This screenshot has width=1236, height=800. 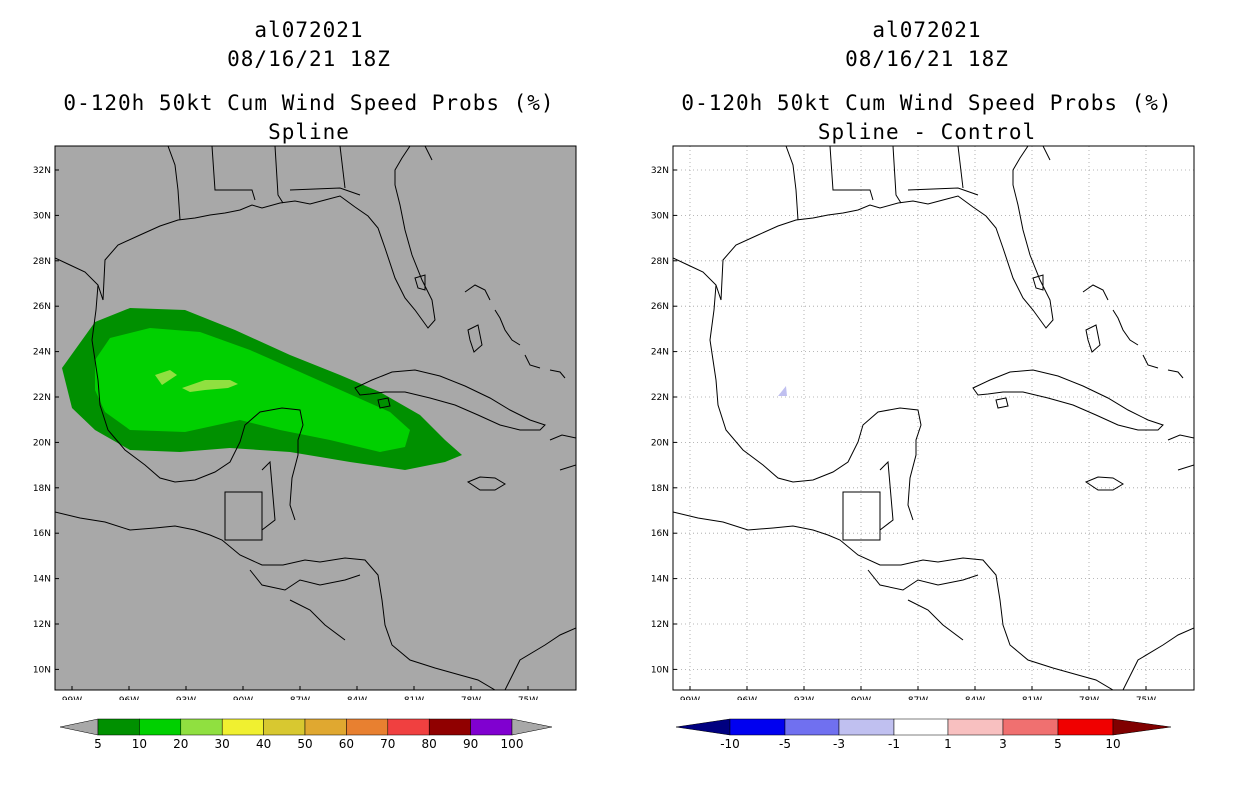 What do you see at coordinates (309, 132) in the screenshot?
I see `left-variant: Spline` at bounding box center [309, 132].